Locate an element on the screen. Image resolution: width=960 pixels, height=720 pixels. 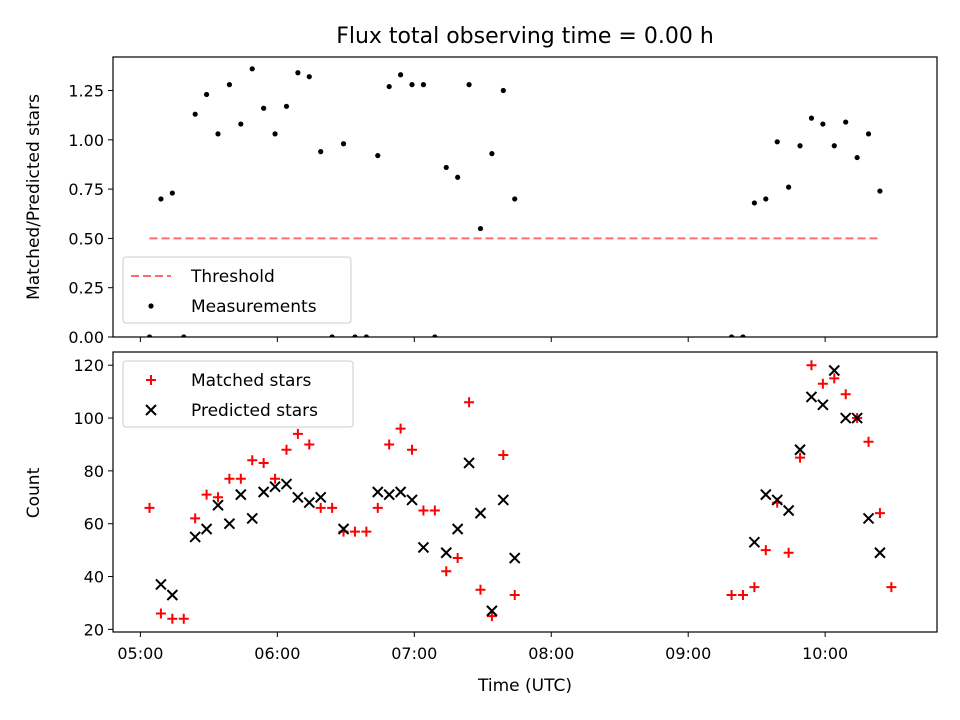
y-tick-label: 100 is located at coordinates (88, 418).